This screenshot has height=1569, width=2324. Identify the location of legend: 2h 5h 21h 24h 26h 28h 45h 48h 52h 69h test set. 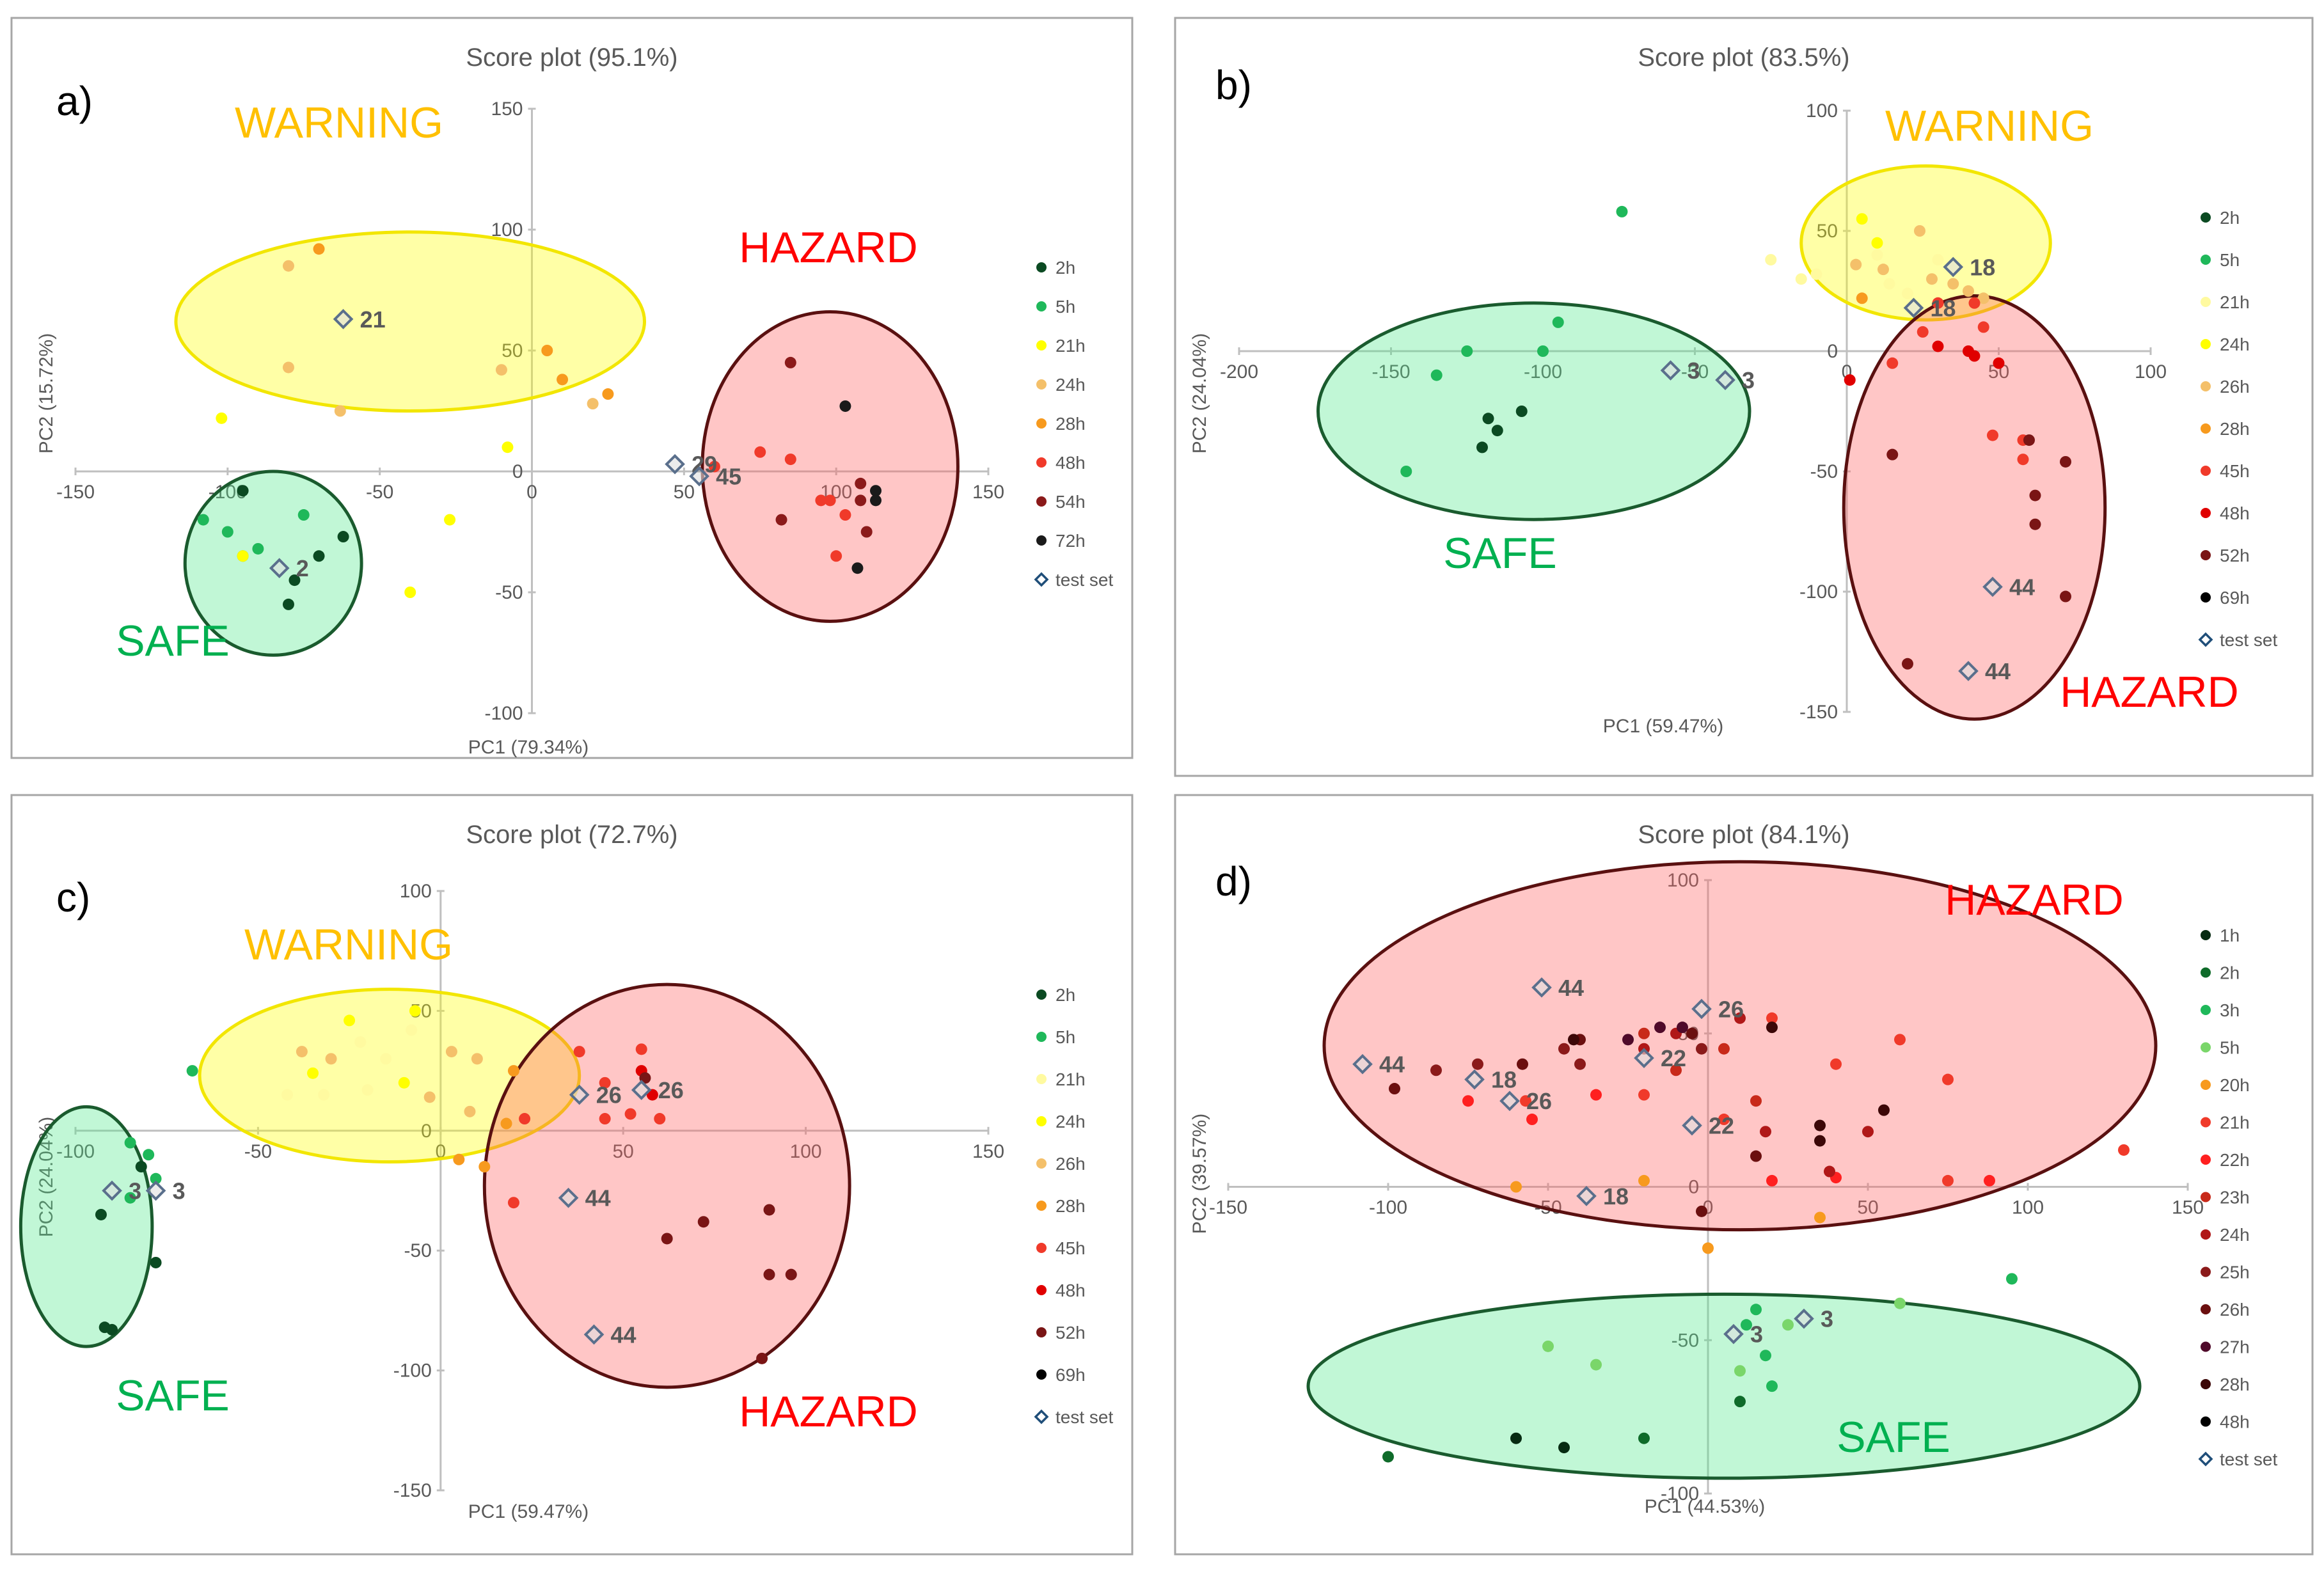
(2237, 429).